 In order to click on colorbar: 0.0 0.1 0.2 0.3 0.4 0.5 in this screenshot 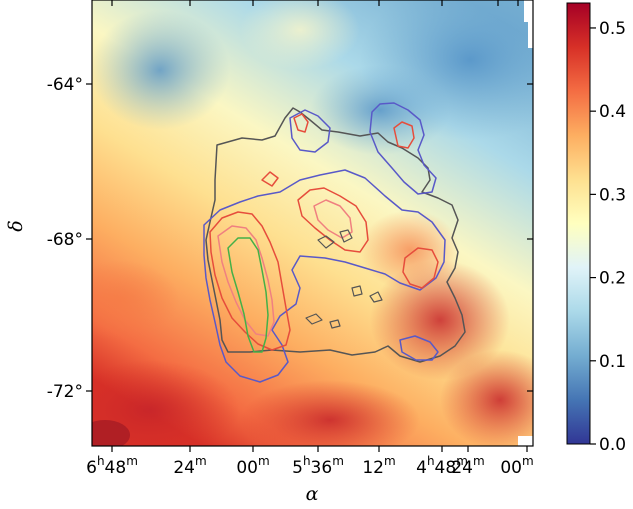, I will do `click(596, 228)`.